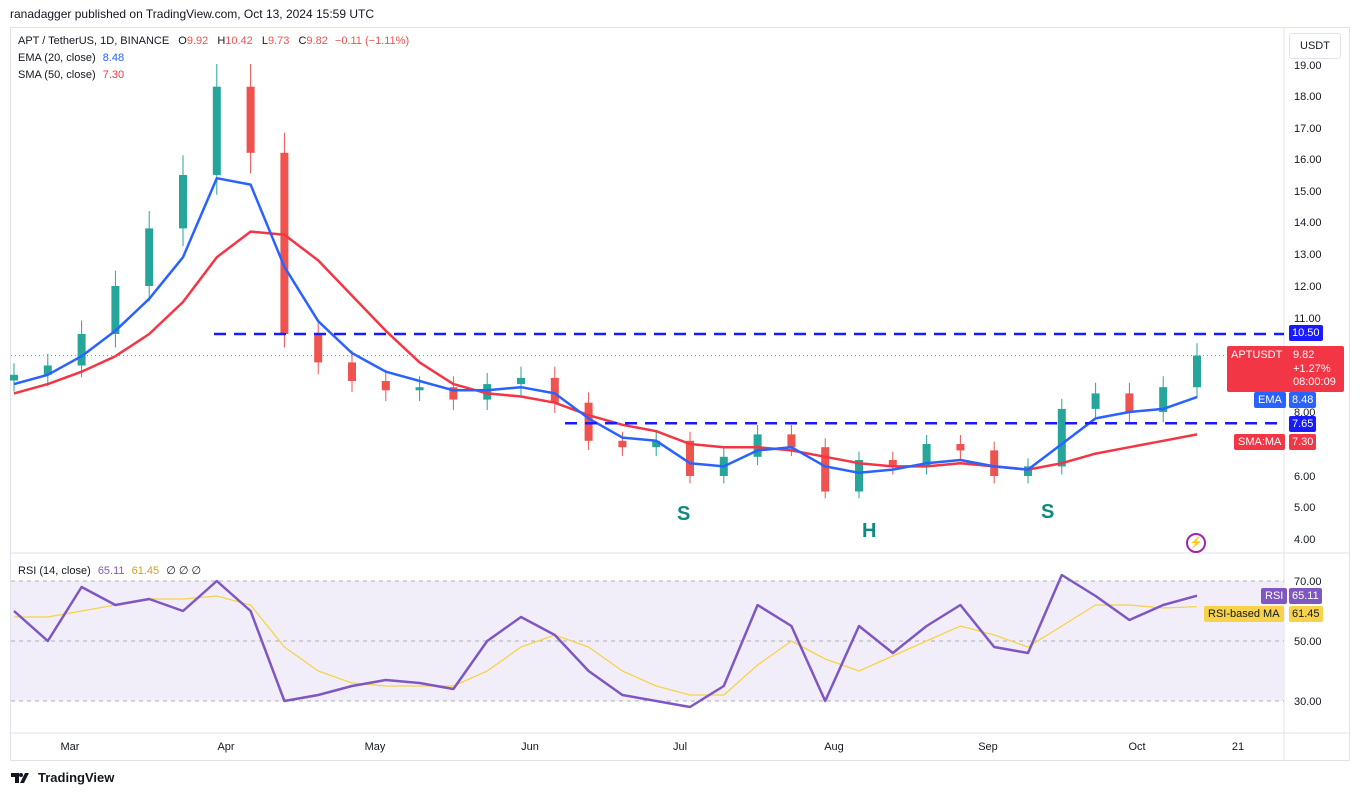 The width and height of the screenshot is (1360, 796). I want to click on price-tick-label: 11.00, so click(1307, 319).